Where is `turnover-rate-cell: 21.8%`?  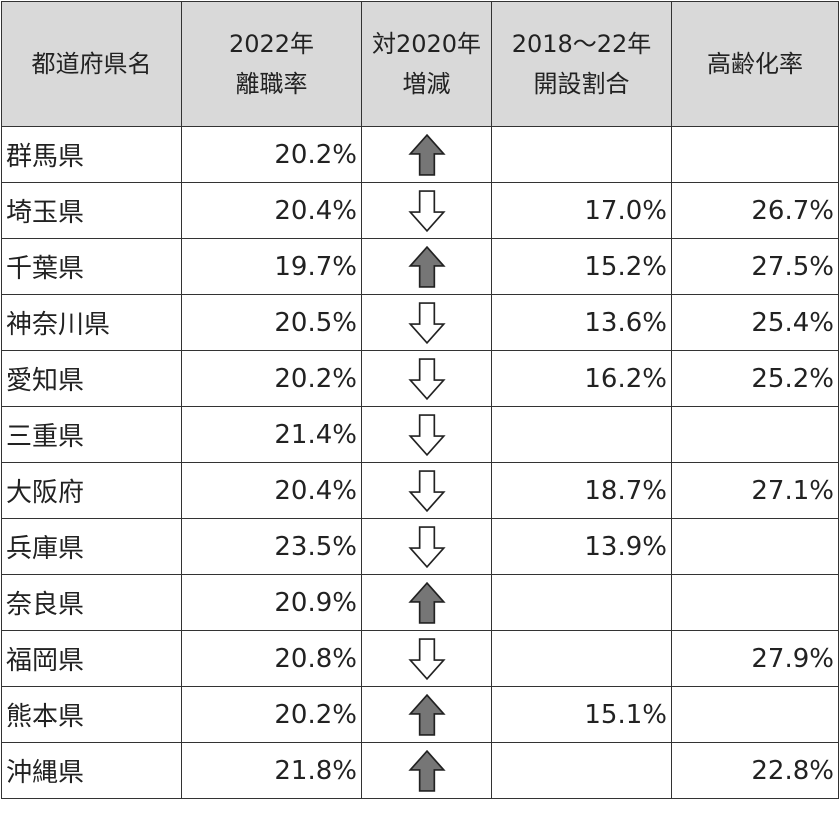
turnover-rate-cell: 21.8% is located at coordinates (271, 770).